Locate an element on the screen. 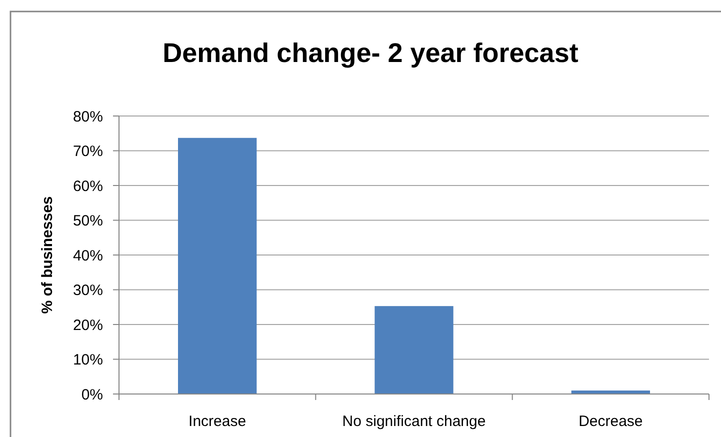 The height and width of the screenshot is (437, 721). x-tick-label: Increase is located at coordinates (217, 421).